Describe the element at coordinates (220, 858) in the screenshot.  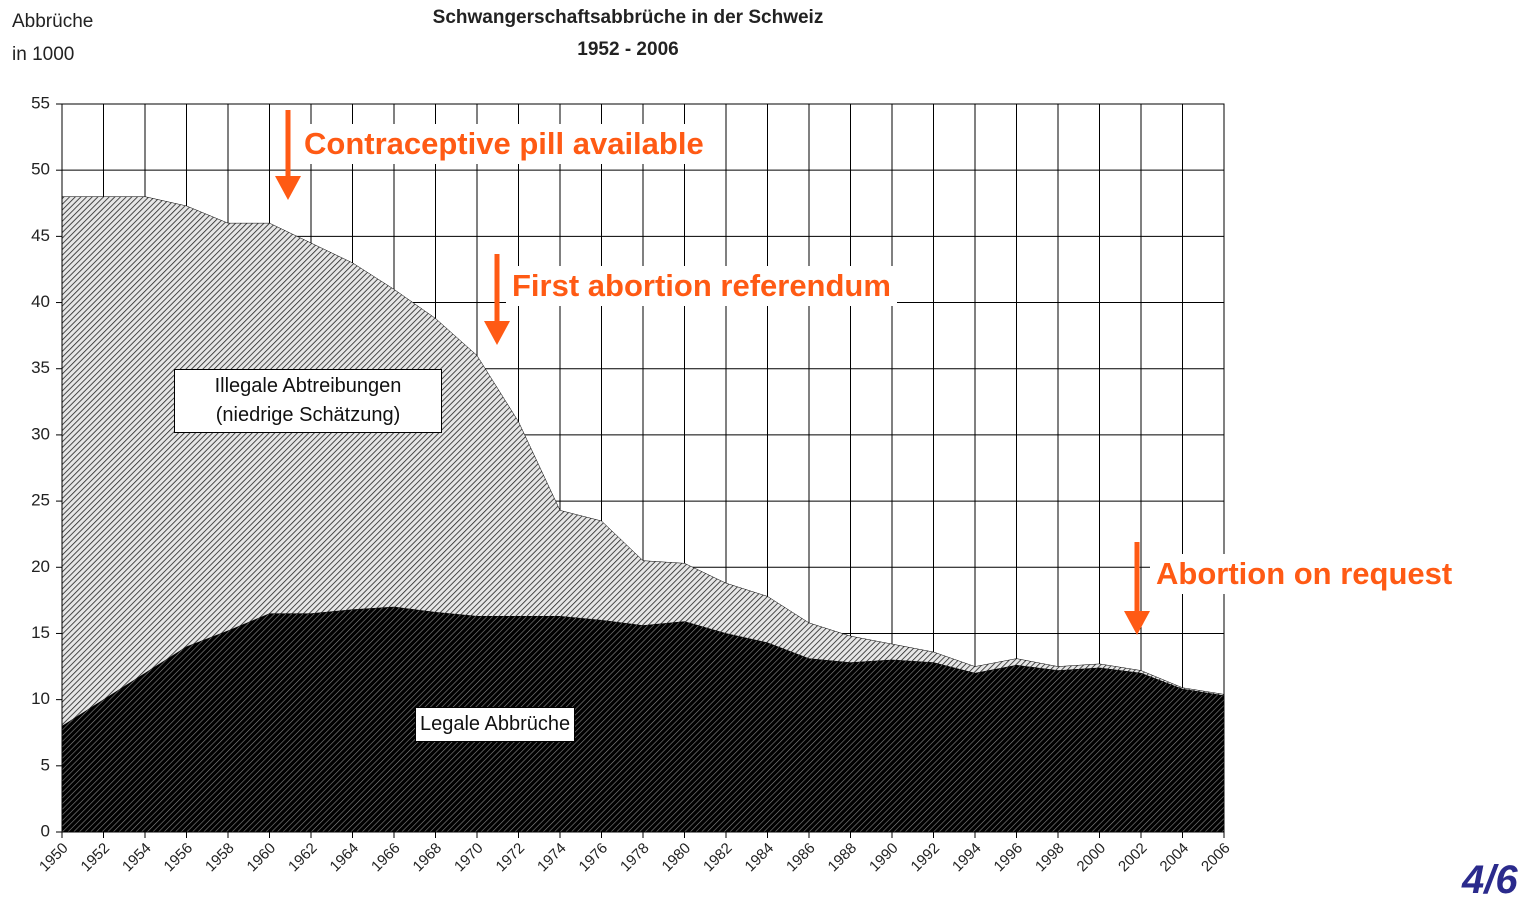
I see `x-tick-label: 1958` at that location.